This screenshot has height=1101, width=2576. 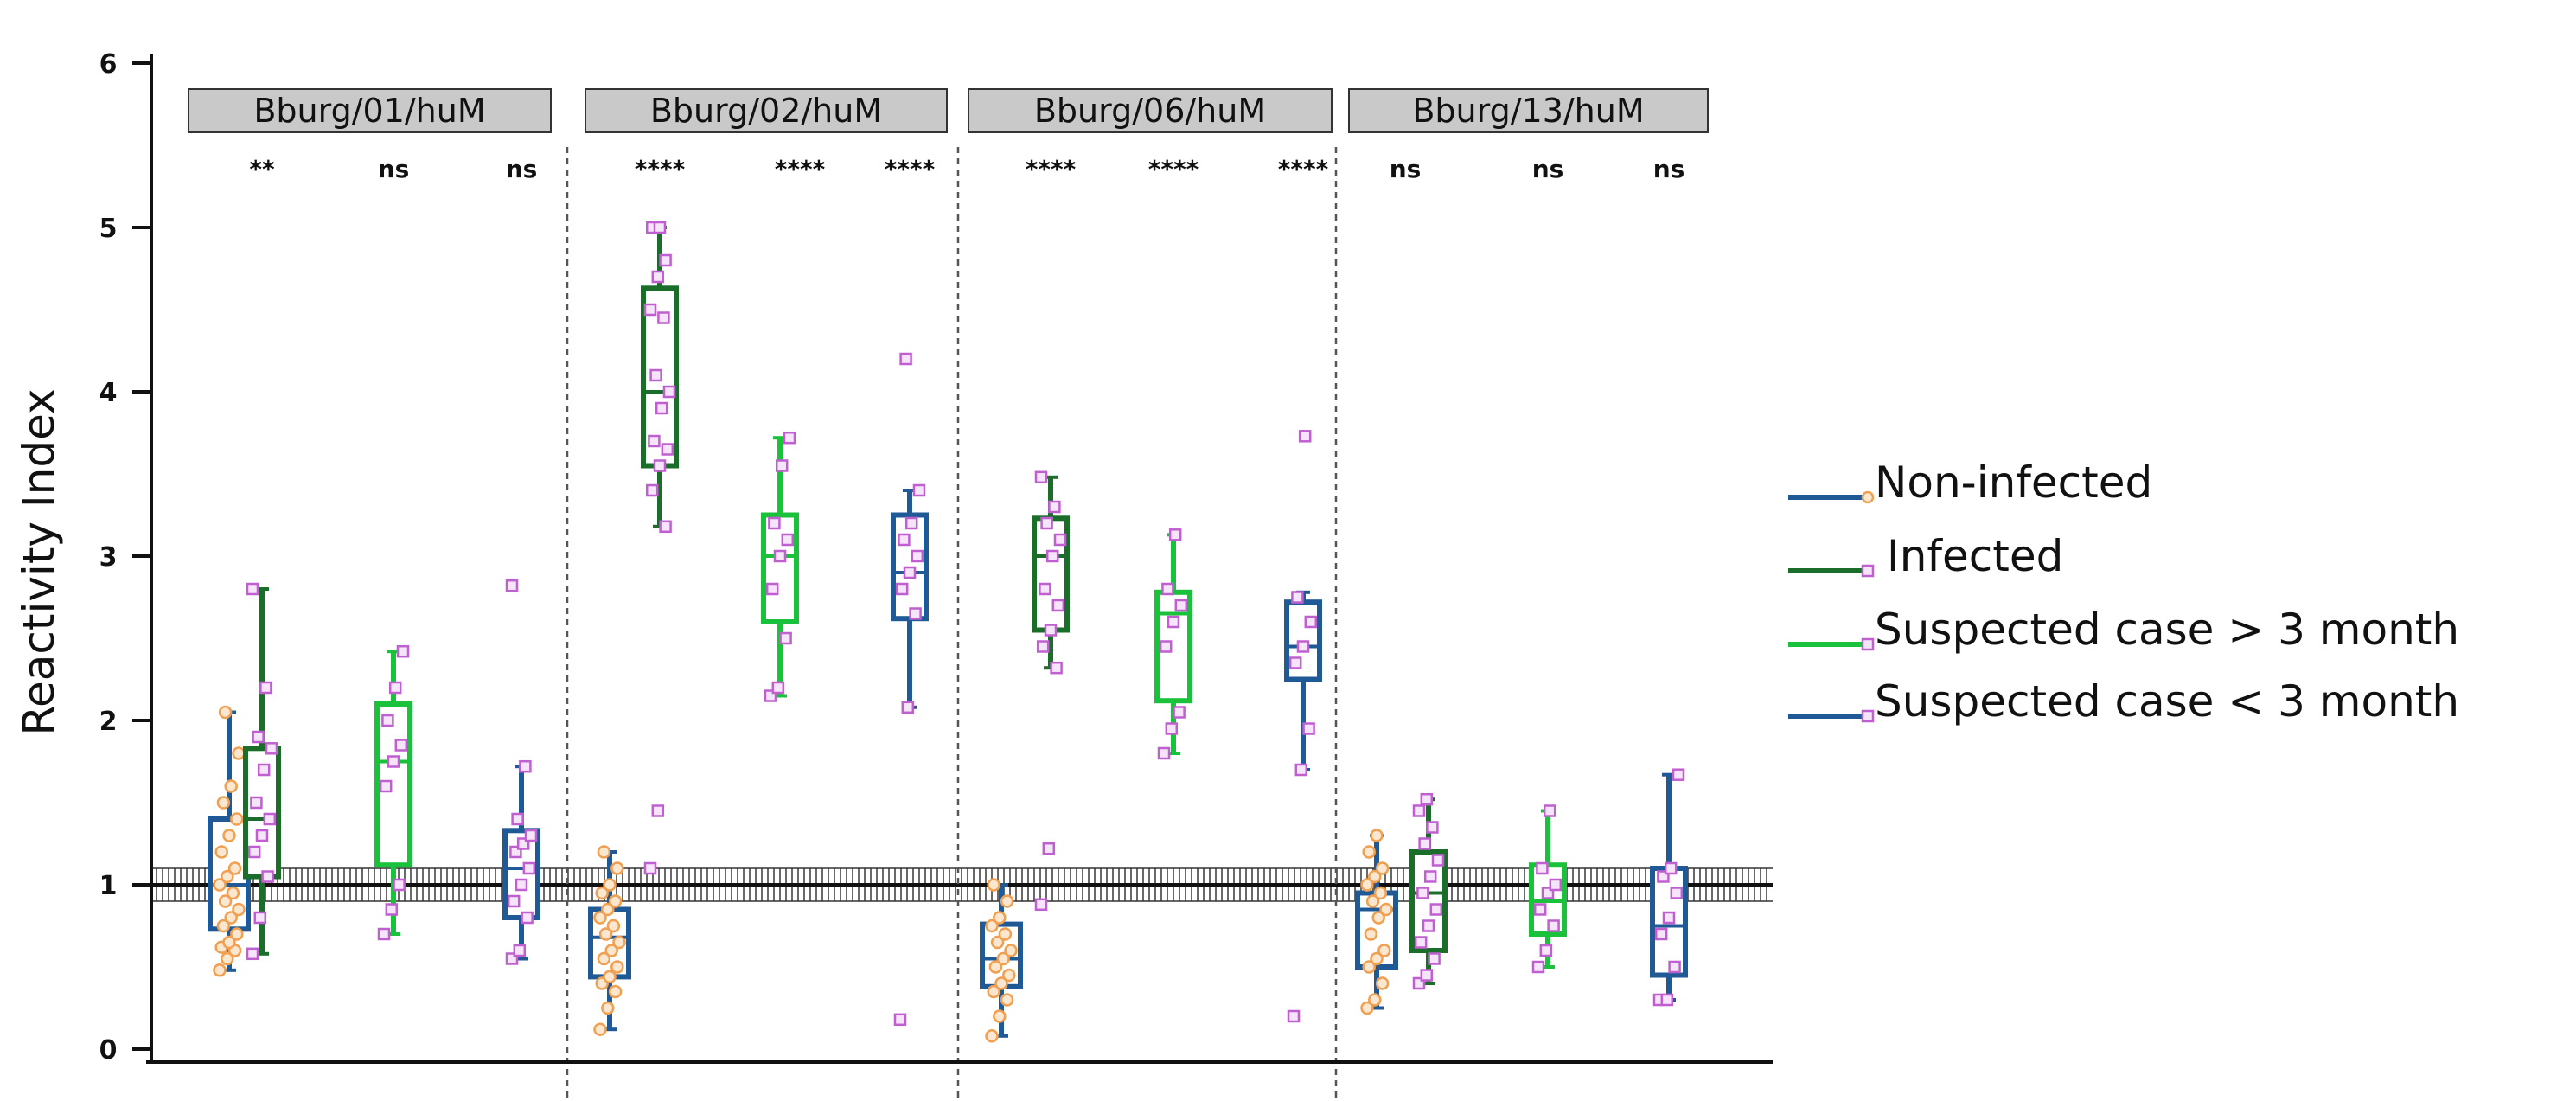 I want to click on legend-label: Non-infected, so click(x=2013, y=483).